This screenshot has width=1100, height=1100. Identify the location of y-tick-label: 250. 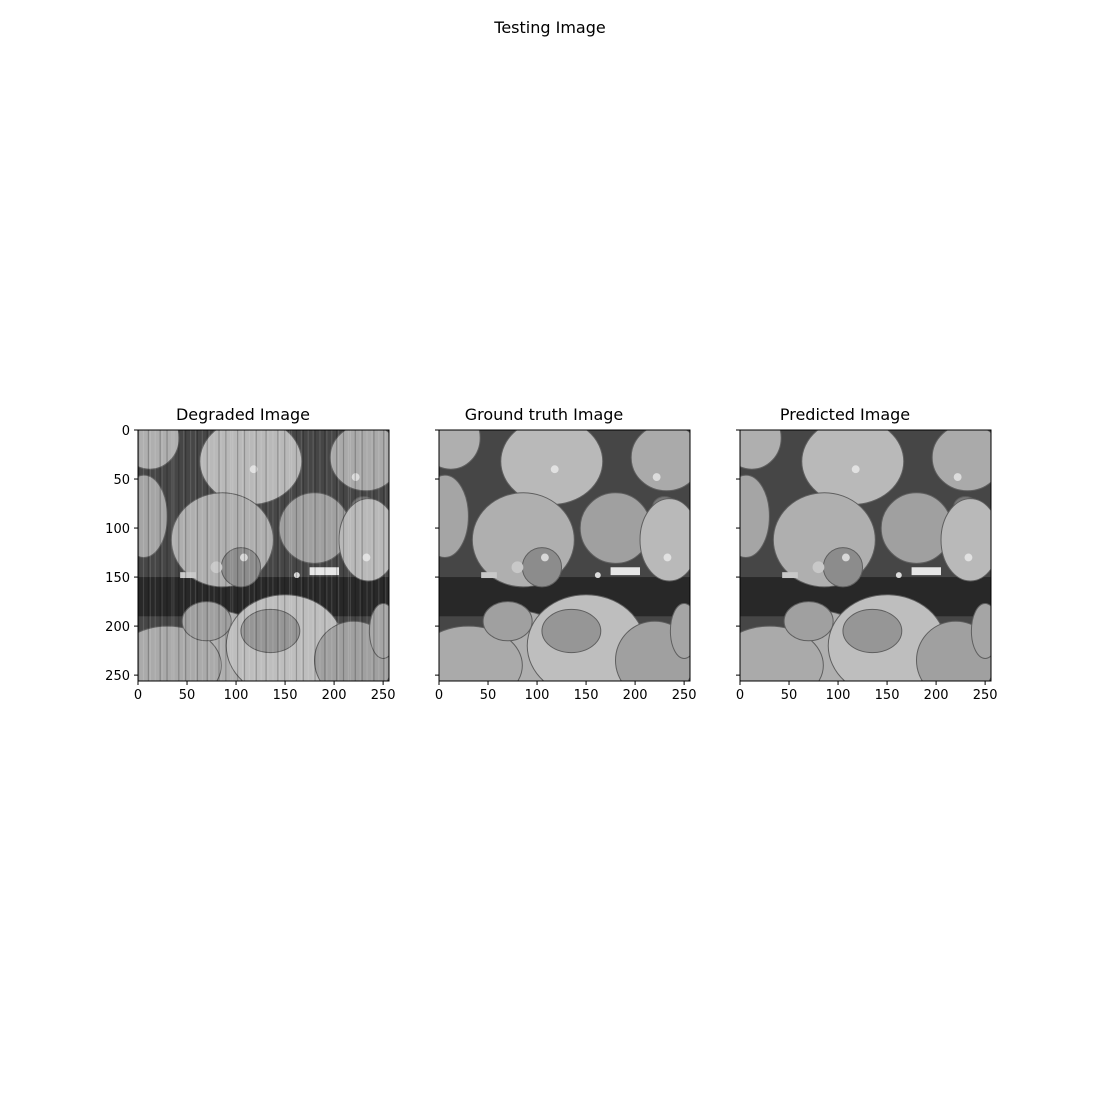
(117, 676).